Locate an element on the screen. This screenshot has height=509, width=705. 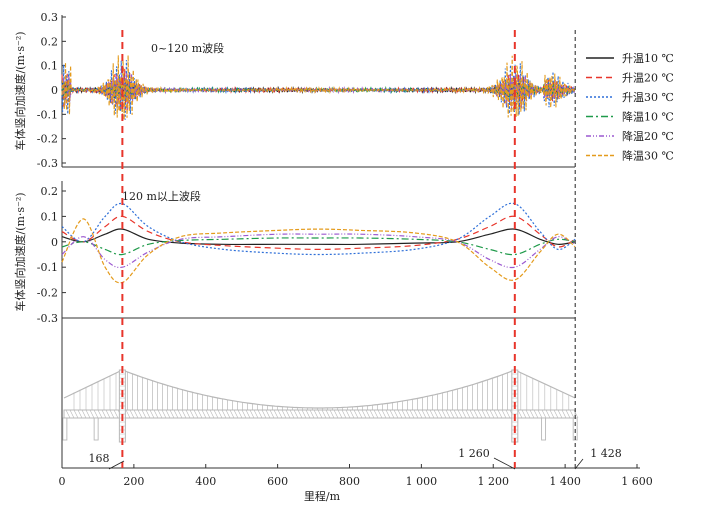
middle-series-升温20C is located at coordinates (318, 233).